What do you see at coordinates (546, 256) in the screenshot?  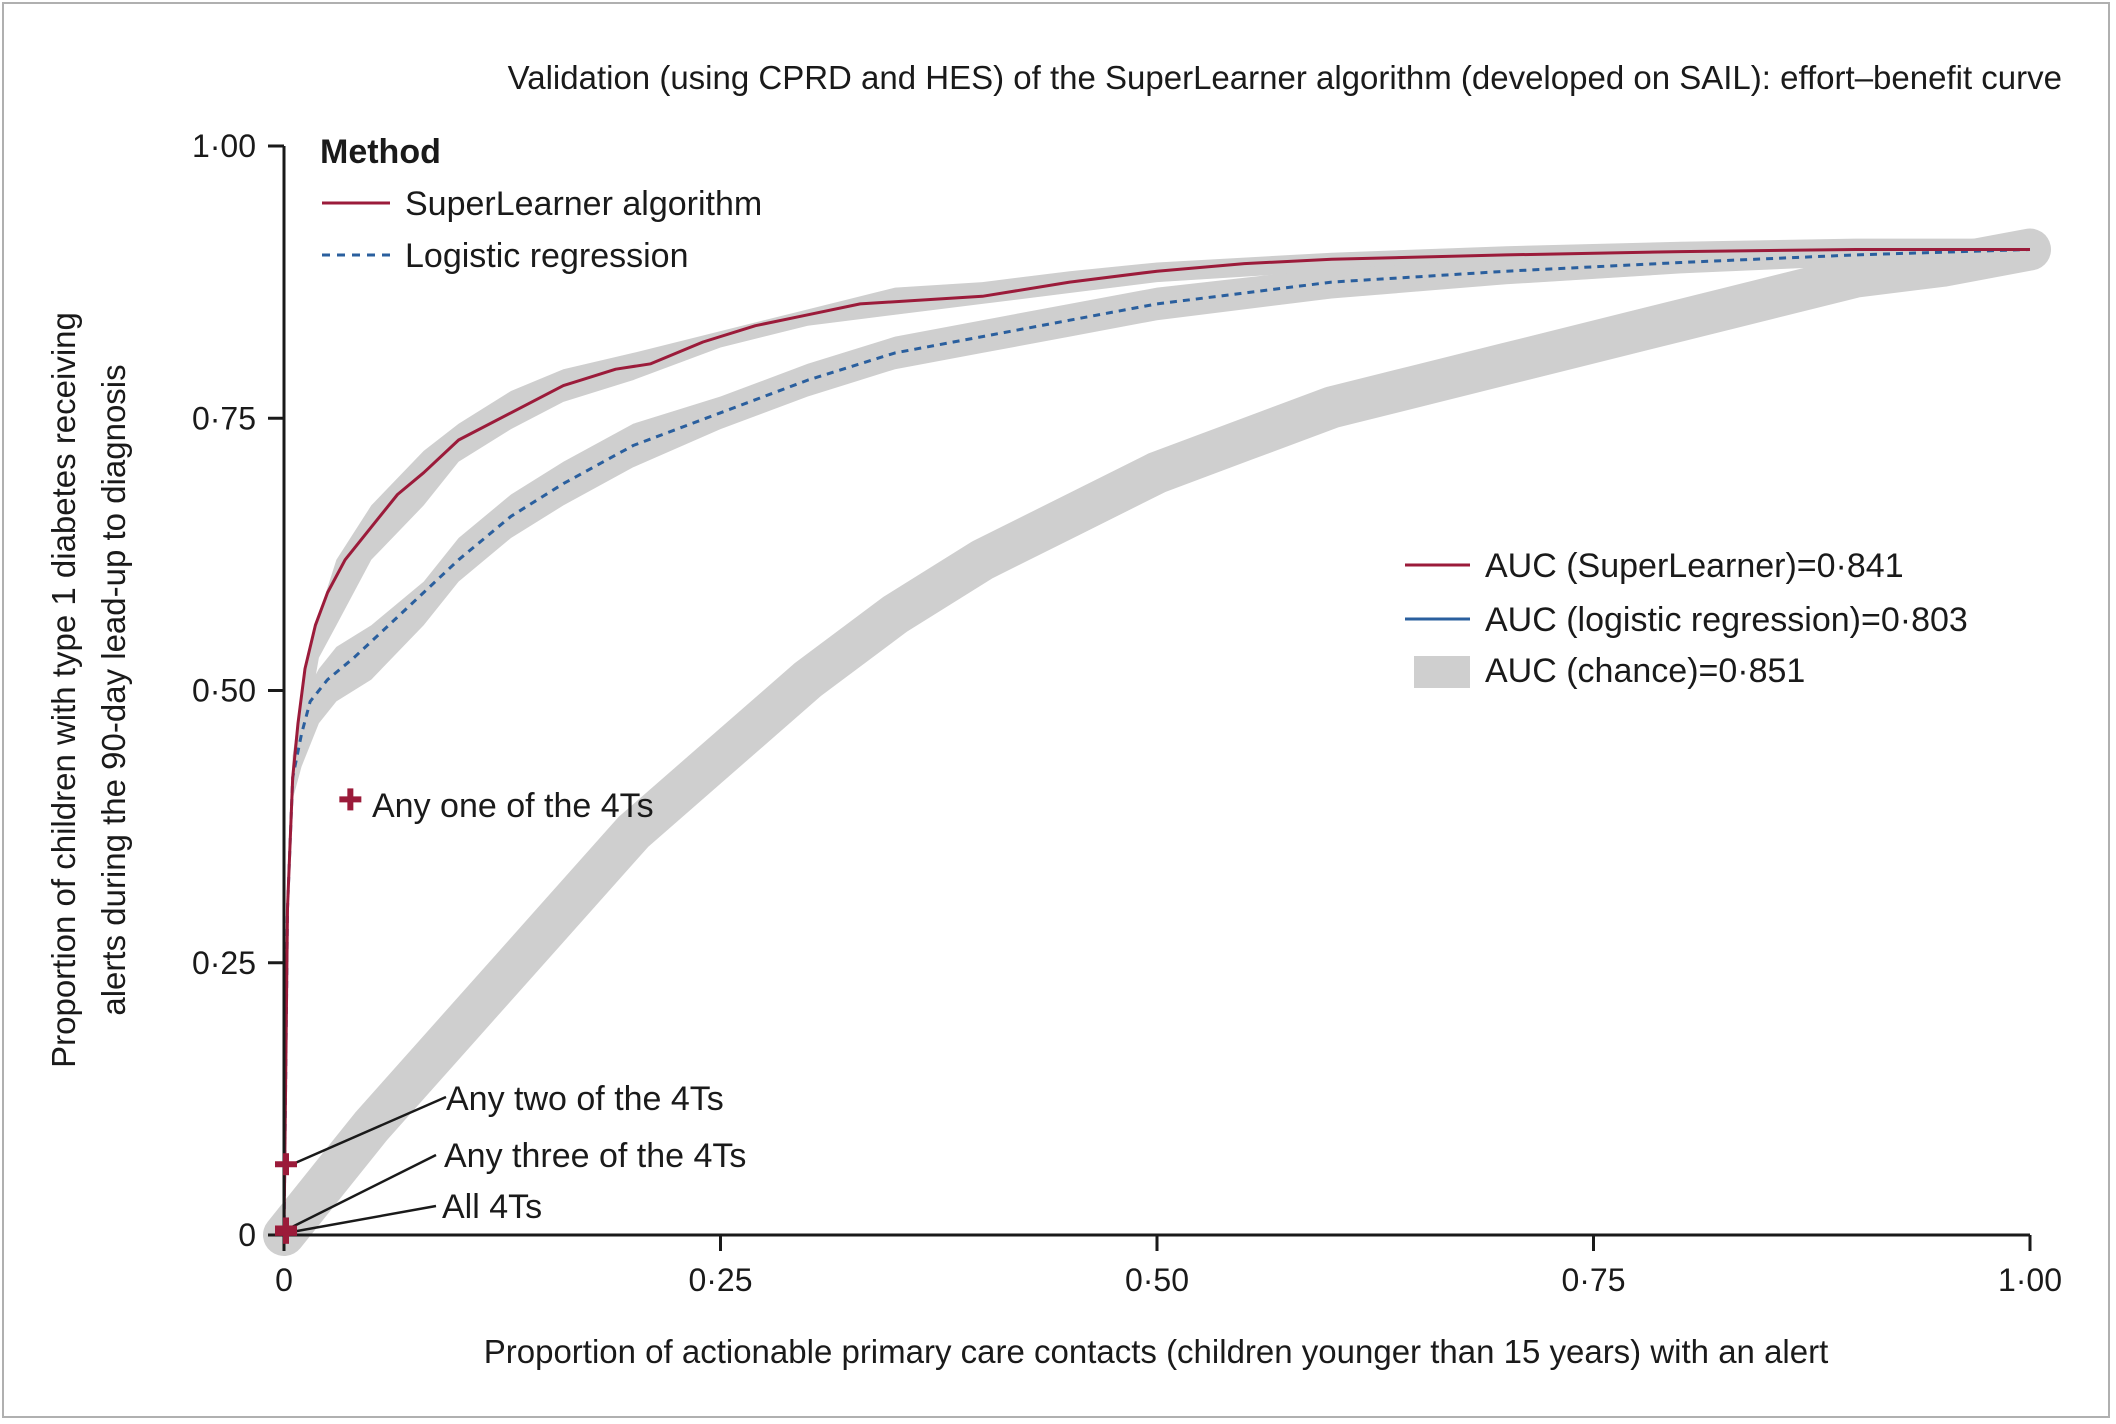 I see `legend-logistic-label: Logistic regression` at bounding box center [546, 256].